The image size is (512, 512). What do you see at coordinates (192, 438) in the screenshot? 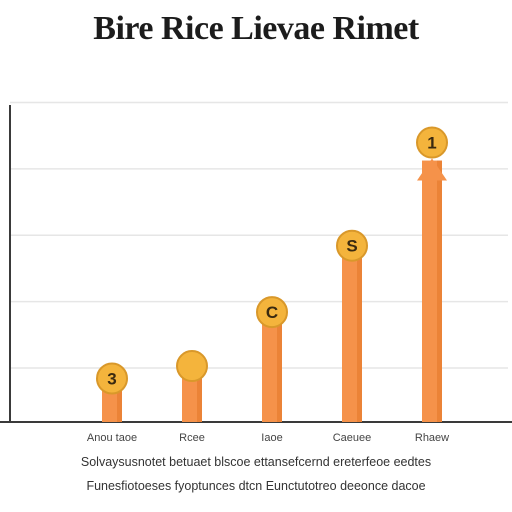
I see `x-tick-label: Rcee` at bounding box center [192, 438].